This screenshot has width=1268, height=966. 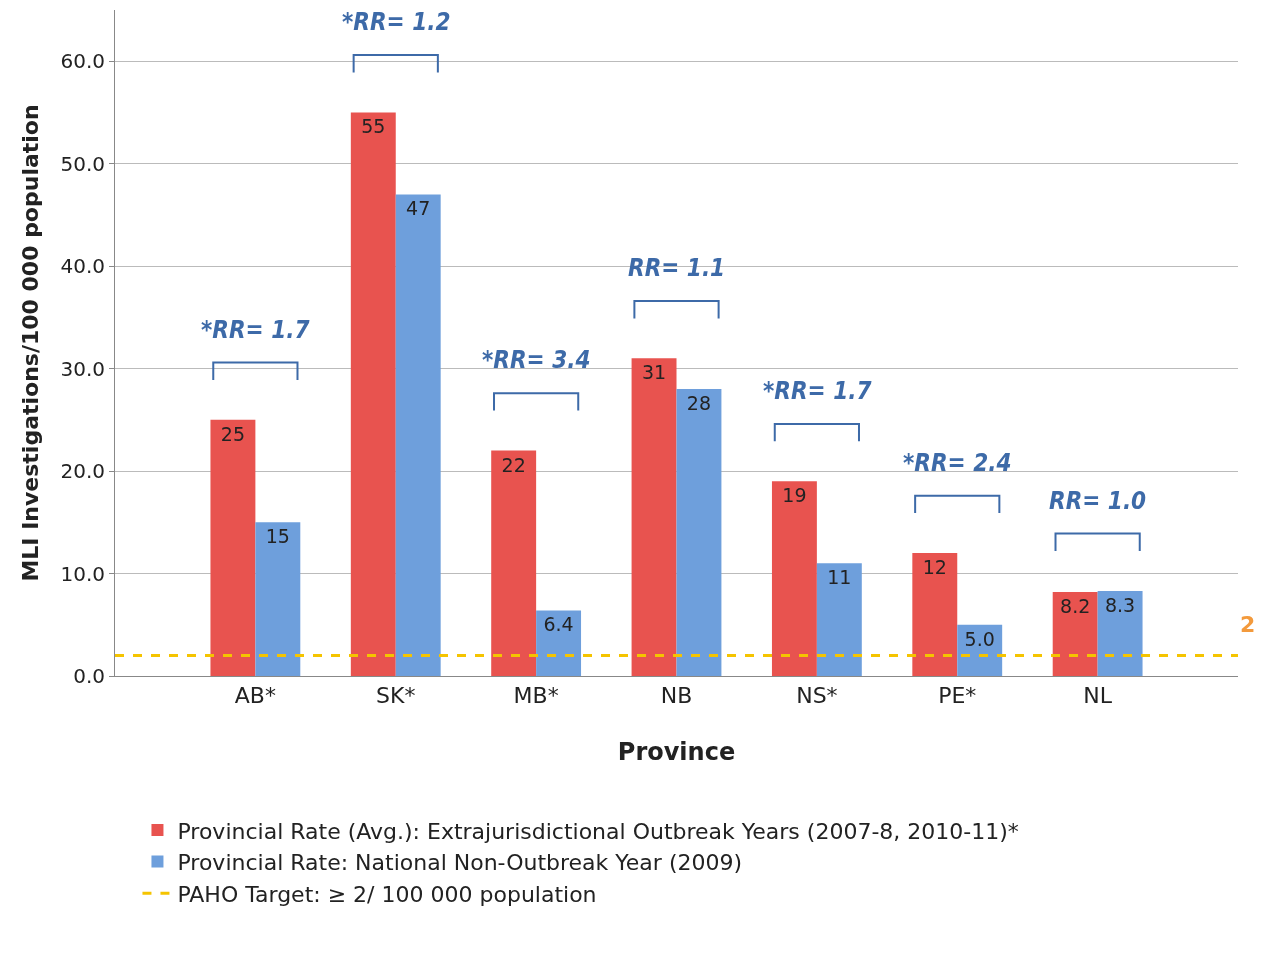 What do you see at coordinates (396, 696) in the screenshot?
I see `x-tick-label: SK*` at bounding box center [396, 696].